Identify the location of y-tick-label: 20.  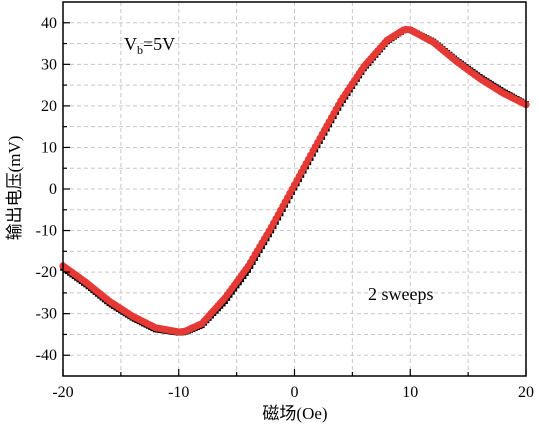
(49, 106).